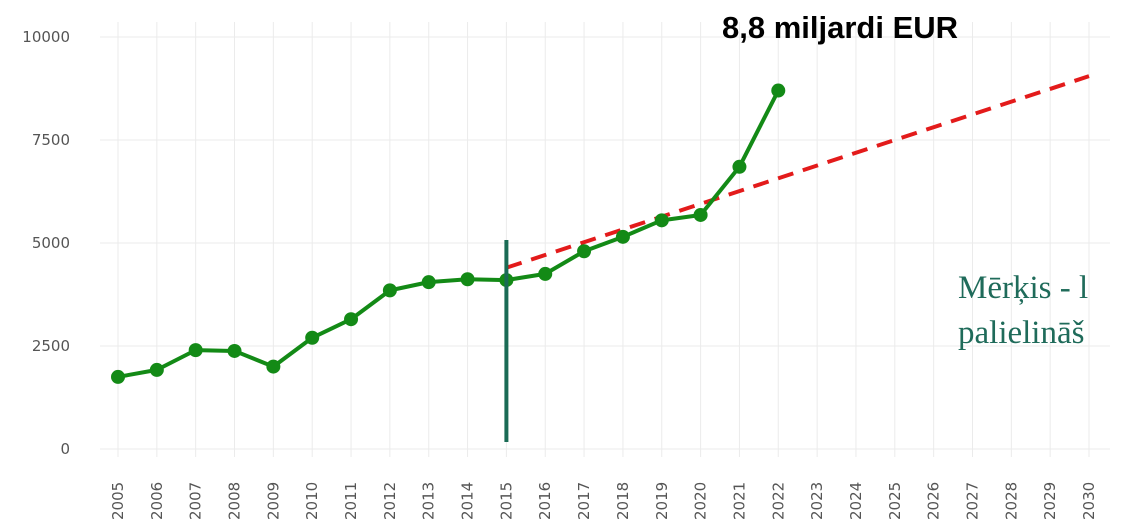  What do you see at coordinates (1043, 311) in the screenshot?
I see `goal-annotation: Mērķis - l palielināš` at bounding box center [1043, 311].